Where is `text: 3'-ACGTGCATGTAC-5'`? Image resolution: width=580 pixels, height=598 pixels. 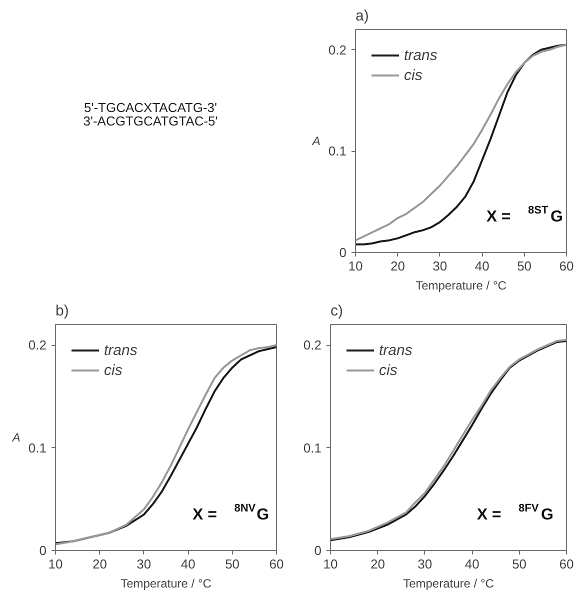 text: 3'-ACGTGCATGTAC-5' is located at coordinates (150, 120).